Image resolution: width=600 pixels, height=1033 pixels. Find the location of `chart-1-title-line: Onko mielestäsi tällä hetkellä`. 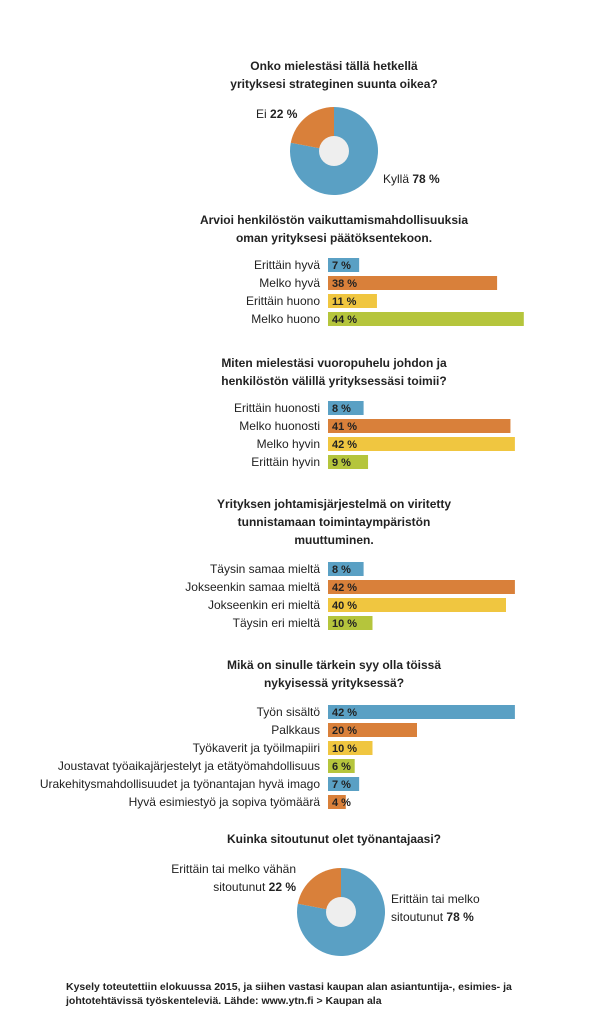

chart-1-title-line: Onko mielestäsi tällä hetkellä is located at coordinates (334, 66).